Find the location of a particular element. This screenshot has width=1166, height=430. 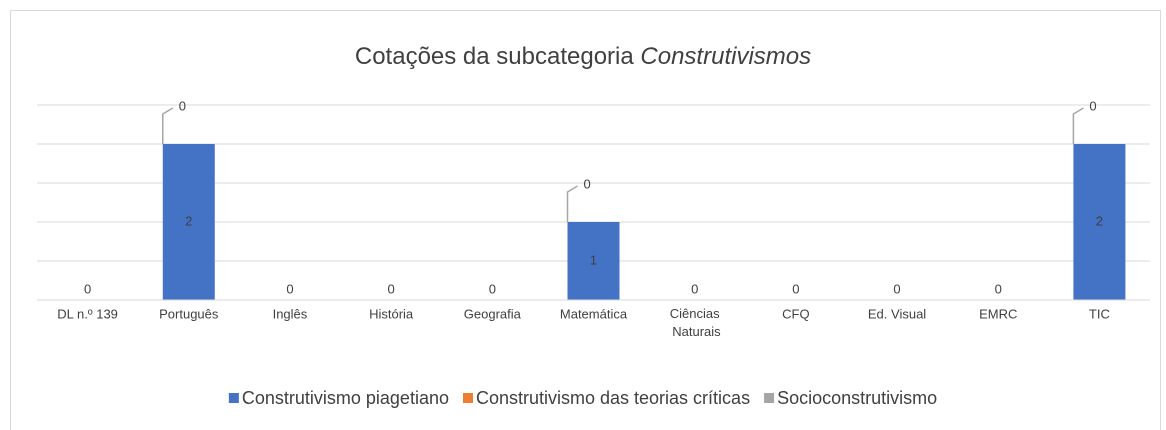

legend-label: Construtivismo piagetiano is located at coordinates (345, 398).